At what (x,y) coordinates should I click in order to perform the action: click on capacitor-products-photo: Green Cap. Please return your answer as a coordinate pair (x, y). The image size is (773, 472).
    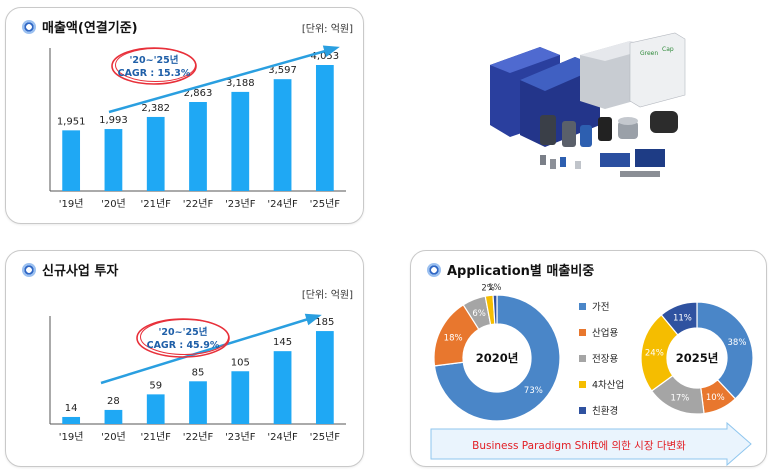
    Looking at the image, I should click on (588, 104).